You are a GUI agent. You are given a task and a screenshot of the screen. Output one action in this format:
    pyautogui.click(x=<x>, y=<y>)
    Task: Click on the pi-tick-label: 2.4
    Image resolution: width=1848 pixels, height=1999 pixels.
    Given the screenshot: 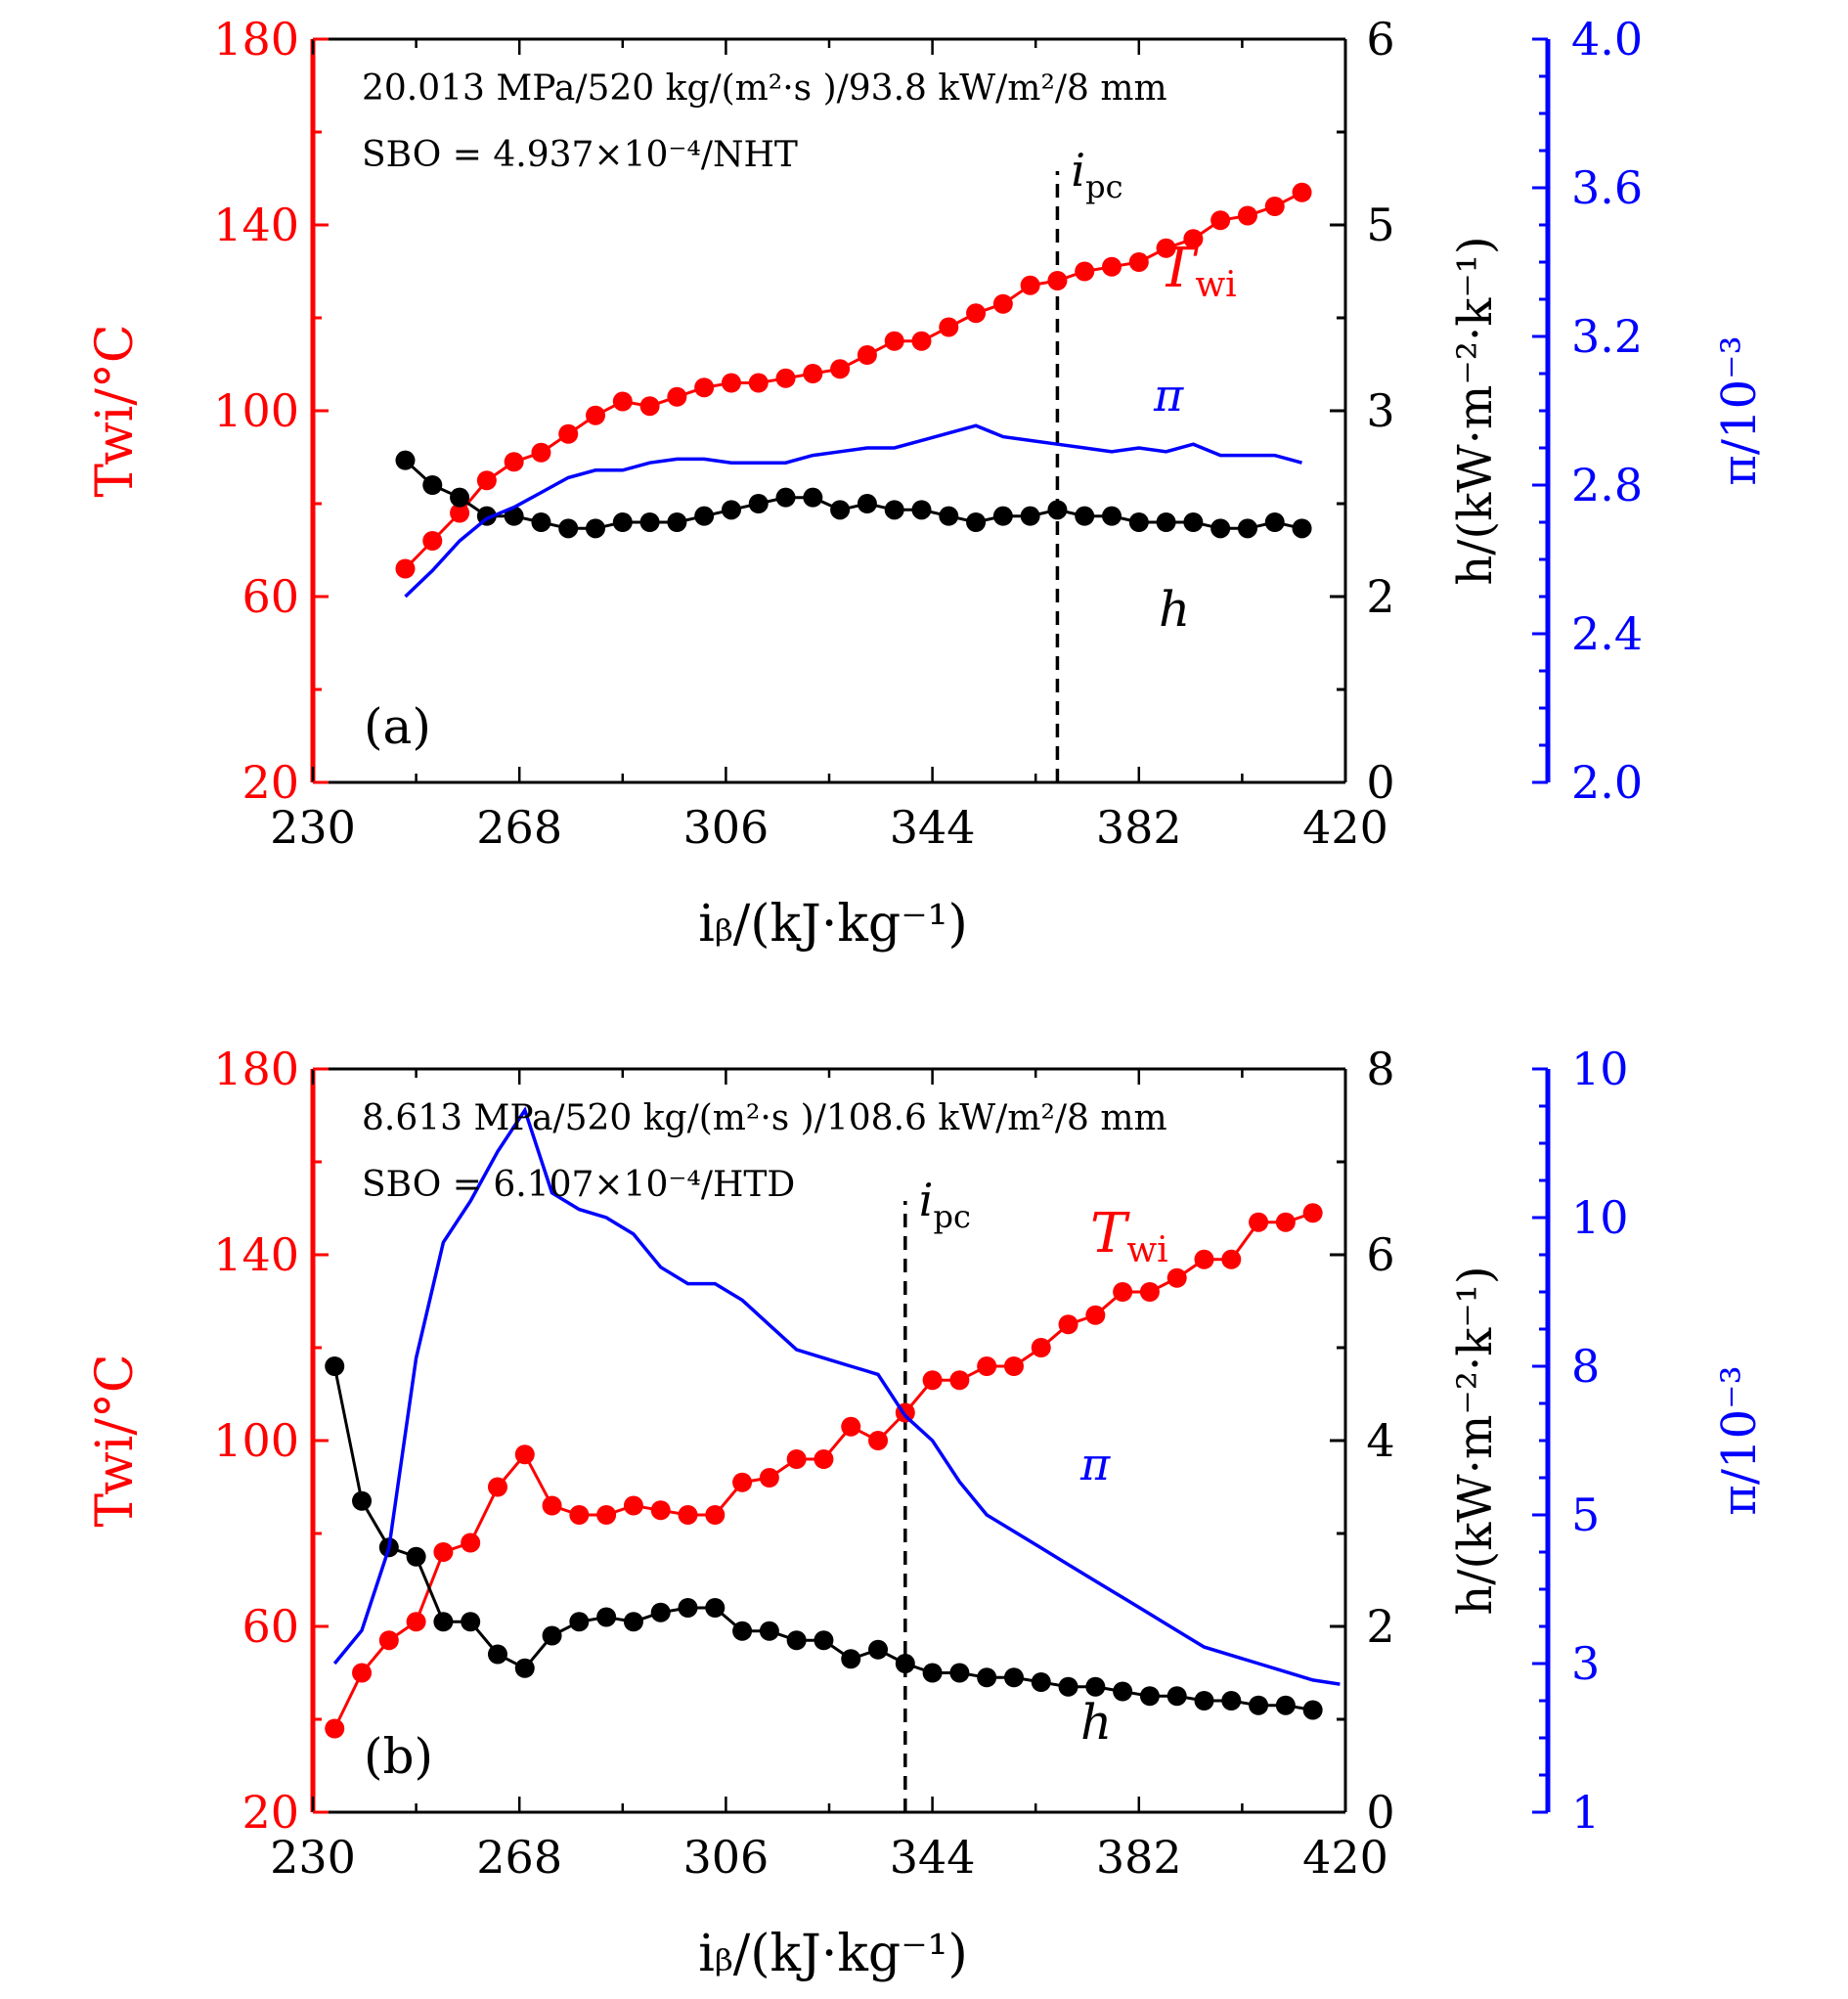 What is the action you would take?
    pyautogui.click(x=1607, y=633)
    